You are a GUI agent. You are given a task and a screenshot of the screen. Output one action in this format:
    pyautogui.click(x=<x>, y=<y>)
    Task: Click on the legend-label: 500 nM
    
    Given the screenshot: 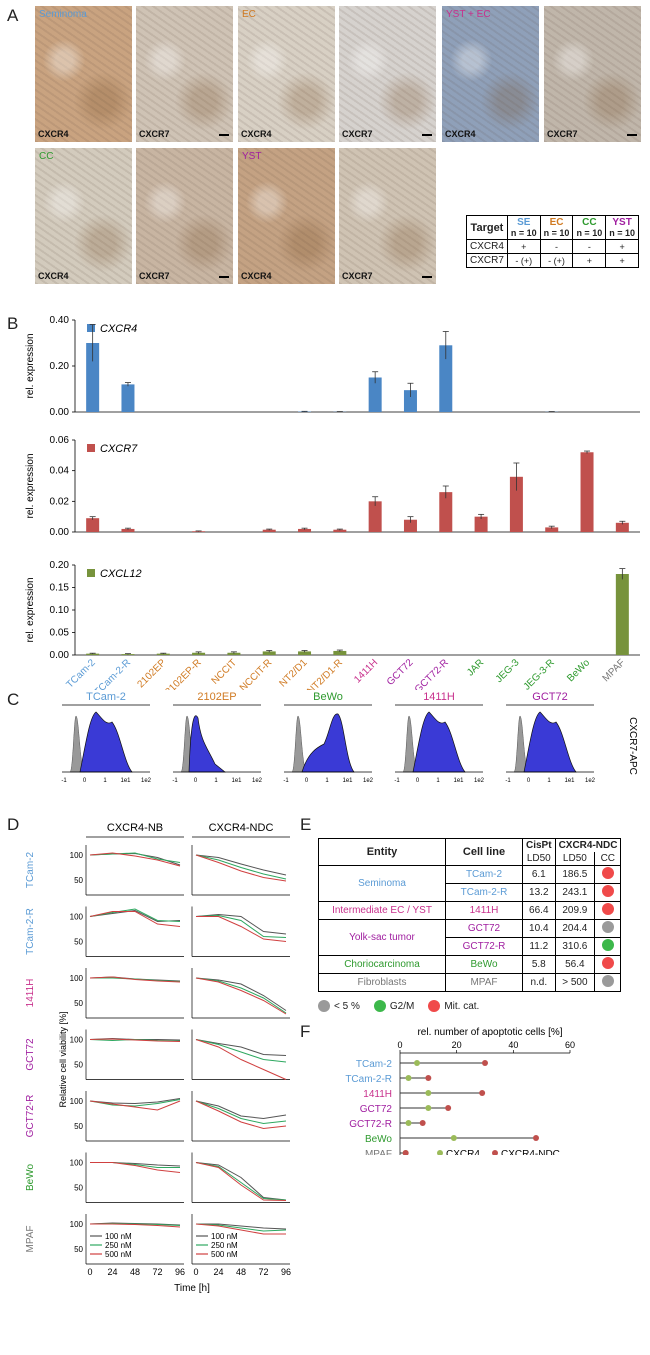 What is the action you would take?
    pyautogui.click(x=118, y=1254)
    